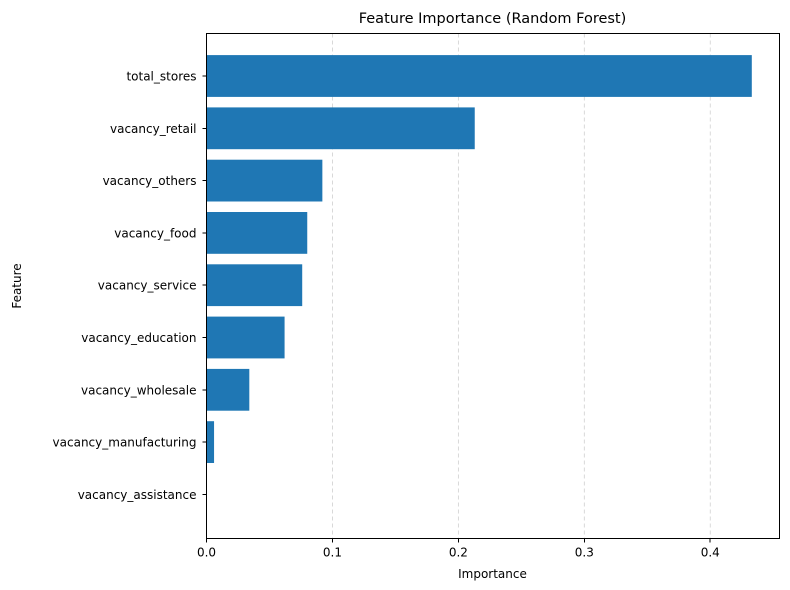 Image resolution: width=790 pixels, height=590 pixels. What do you see at coordinates (161, 77) in the screenshot?
I see `y-tick-label: total_stores` at bounding box center [161, 77].